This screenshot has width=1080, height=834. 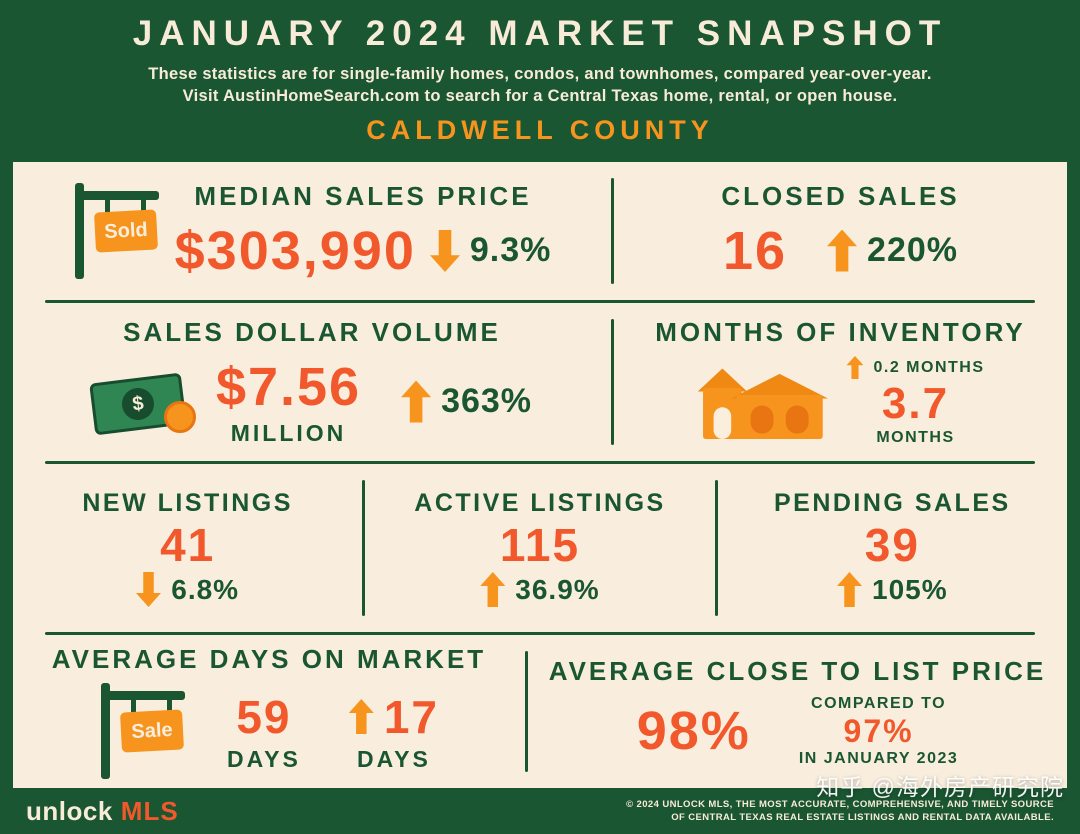 What do you see at coordinates (540, 545) in the screenshot?
I see `active-listings-value: 115` at bounding box center [540, 545].